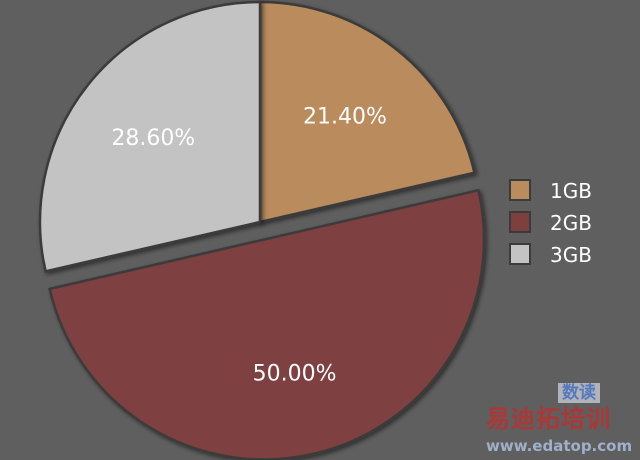  I want to click on legend-label-3gb: 3GB, so click(571, 255).